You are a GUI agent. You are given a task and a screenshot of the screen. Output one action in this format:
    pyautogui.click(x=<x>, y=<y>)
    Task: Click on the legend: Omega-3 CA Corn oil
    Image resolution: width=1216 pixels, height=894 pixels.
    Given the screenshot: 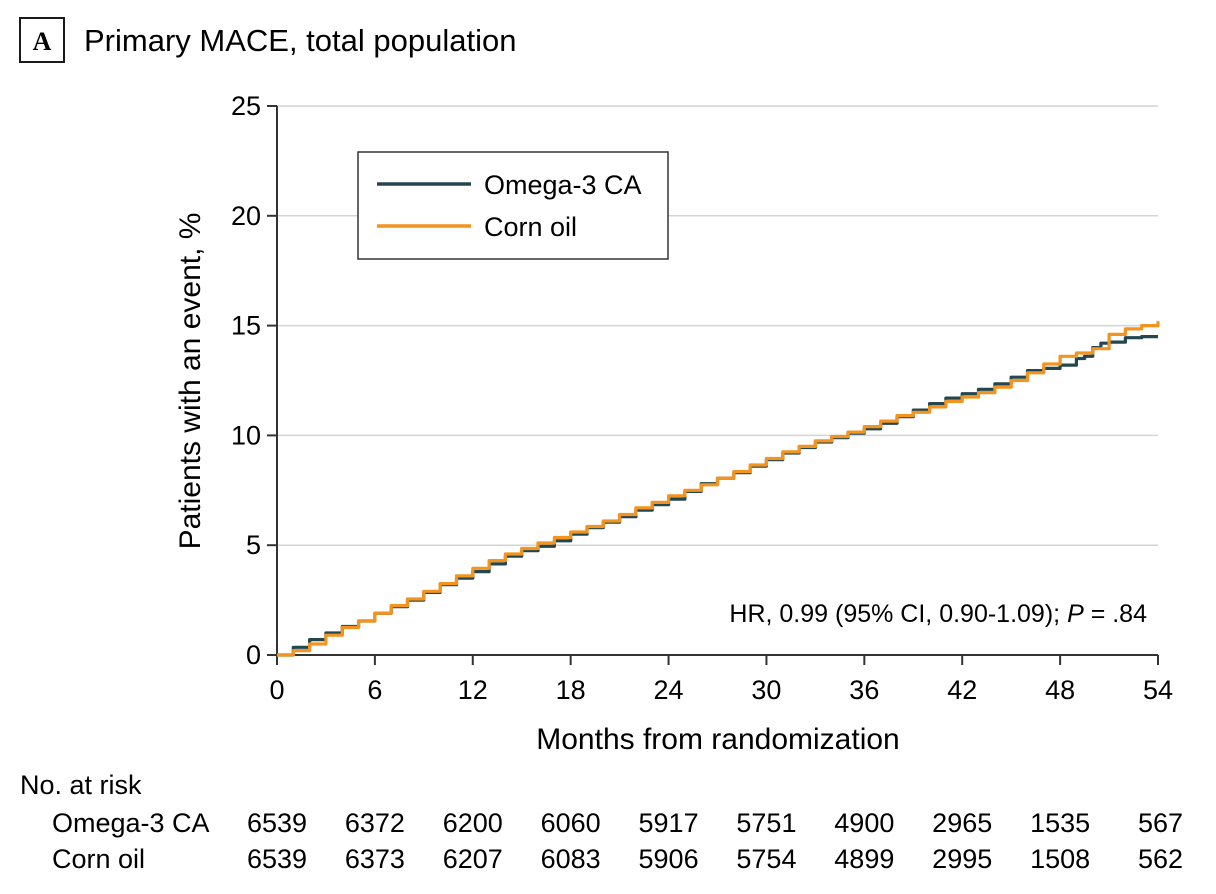 What is the action you would take?
    pyautogui.click(x=513, y=205)
    